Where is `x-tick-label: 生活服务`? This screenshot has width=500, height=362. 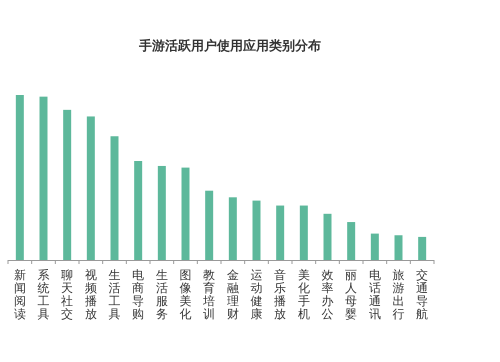 x-tick-label: 生活服务 is located at coordinates (162, 294).